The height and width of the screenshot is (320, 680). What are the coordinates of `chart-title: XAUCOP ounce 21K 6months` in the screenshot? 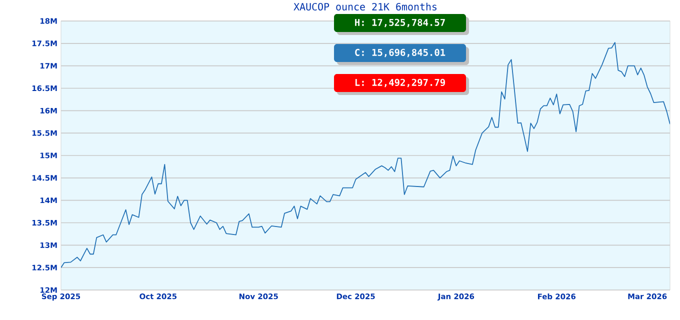 It's located at (365, 6).